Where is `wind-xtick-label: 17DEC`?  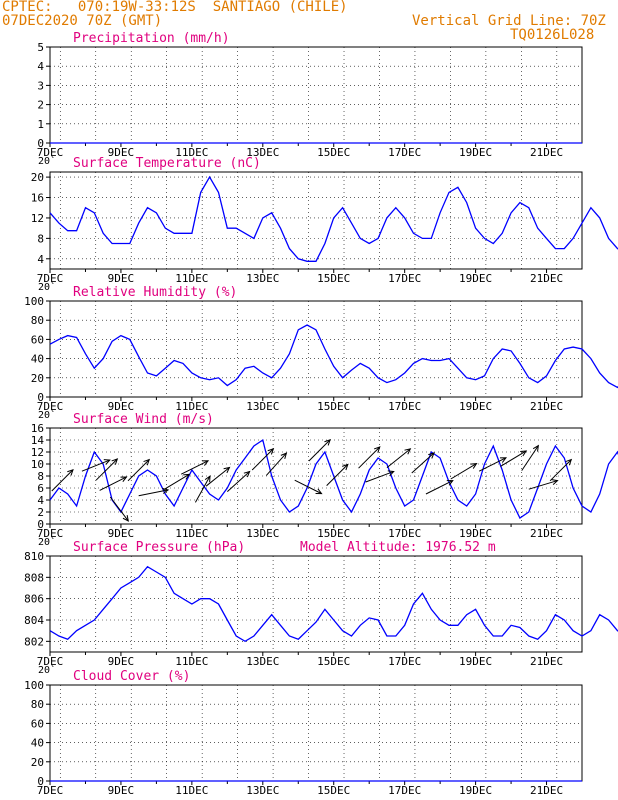 wind-xtick-label: 17DEC is located at coordinates (404, 533).